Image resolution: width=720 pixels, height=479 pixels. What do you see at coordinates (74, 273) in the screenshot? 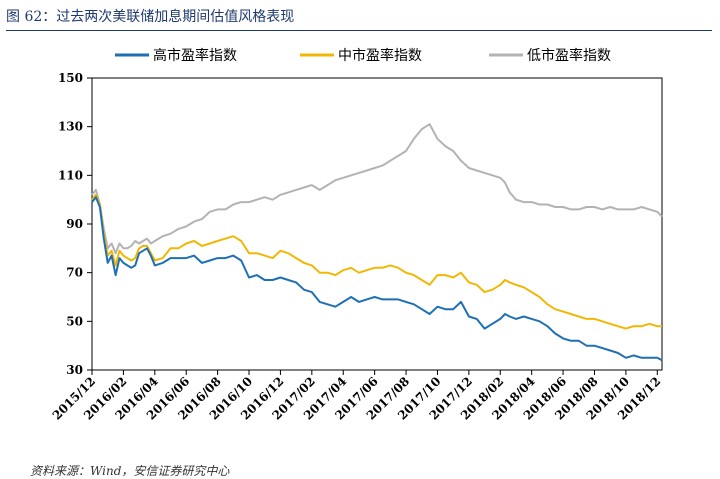
I see `y-tick-label: 70` at bounding box center [74, 273].